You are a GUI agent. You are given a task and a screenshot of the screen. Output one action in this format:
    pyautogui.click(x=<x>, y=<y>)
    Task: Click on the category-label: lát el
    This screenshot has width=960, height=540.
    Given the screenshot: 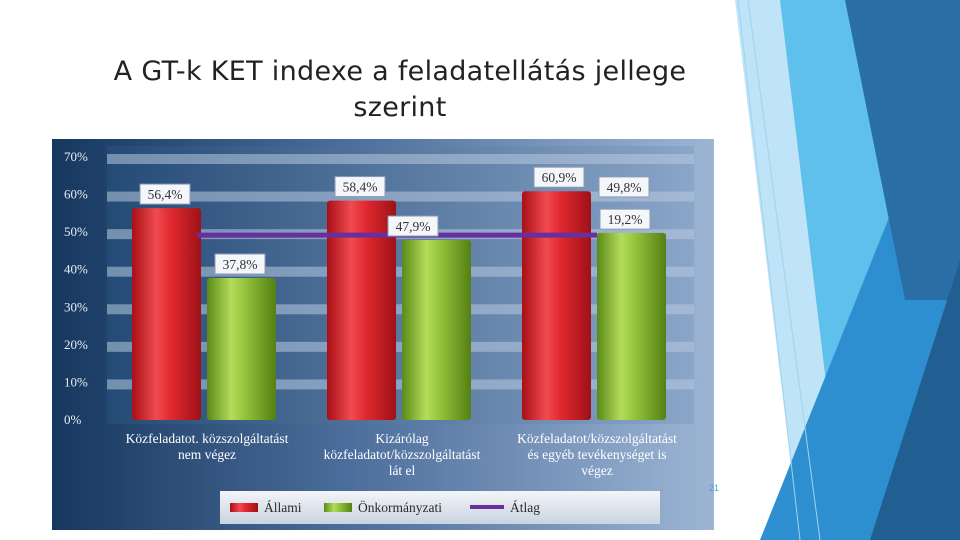 What is the action you would take?
    pyautogui.click(x=402, y=470)
    